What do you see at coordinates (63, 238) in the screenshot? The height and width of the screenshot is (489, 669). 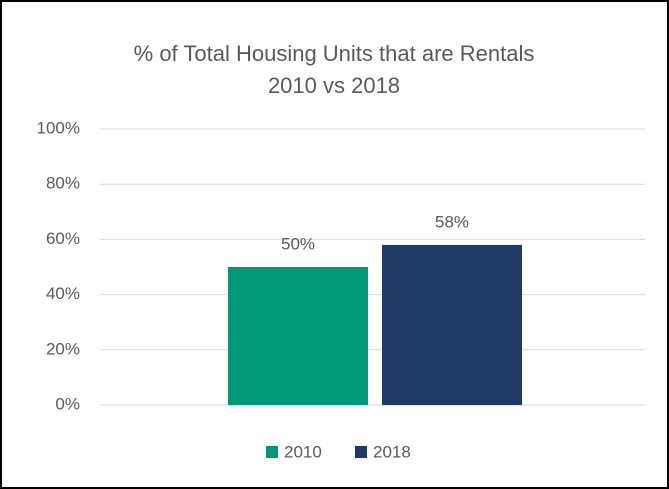 I see `y-tick-label: 60%` at bounding box center [63, 238].